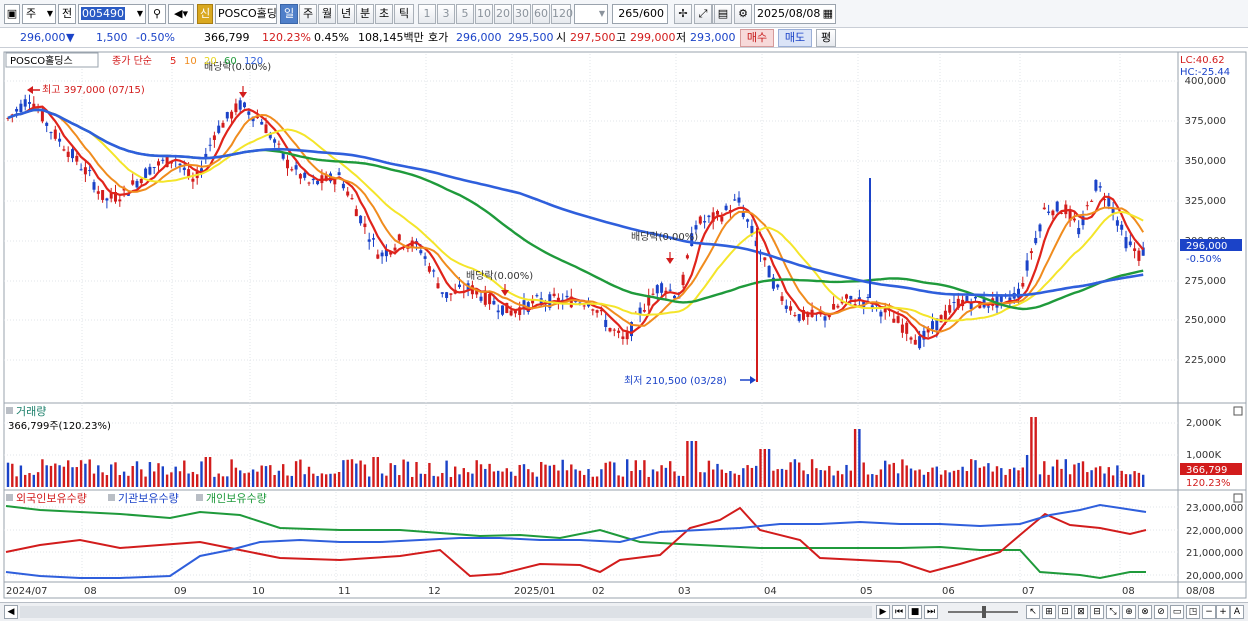  I want to click on scroll-track, so click(446, 612).